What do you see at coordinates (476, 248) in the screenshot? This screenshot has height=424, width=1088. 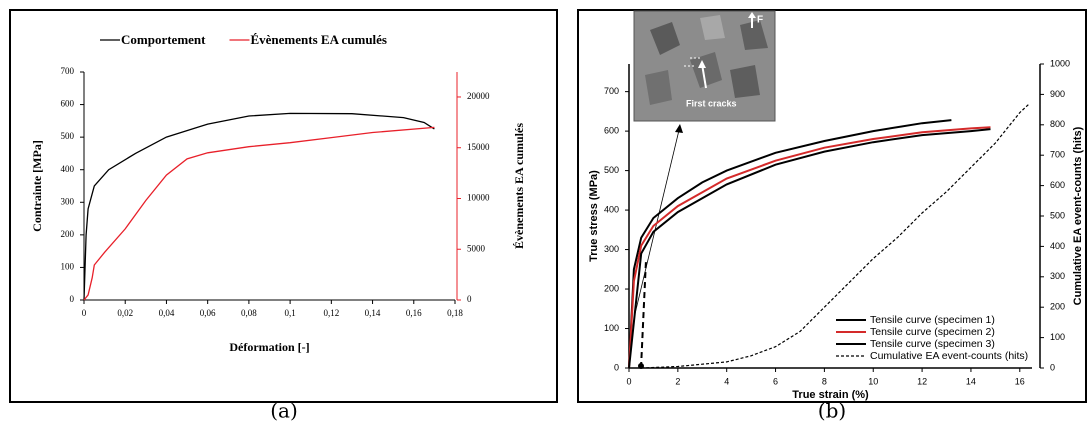 I see `y2-tick-label: 5000` at bounding box center [476, 248].